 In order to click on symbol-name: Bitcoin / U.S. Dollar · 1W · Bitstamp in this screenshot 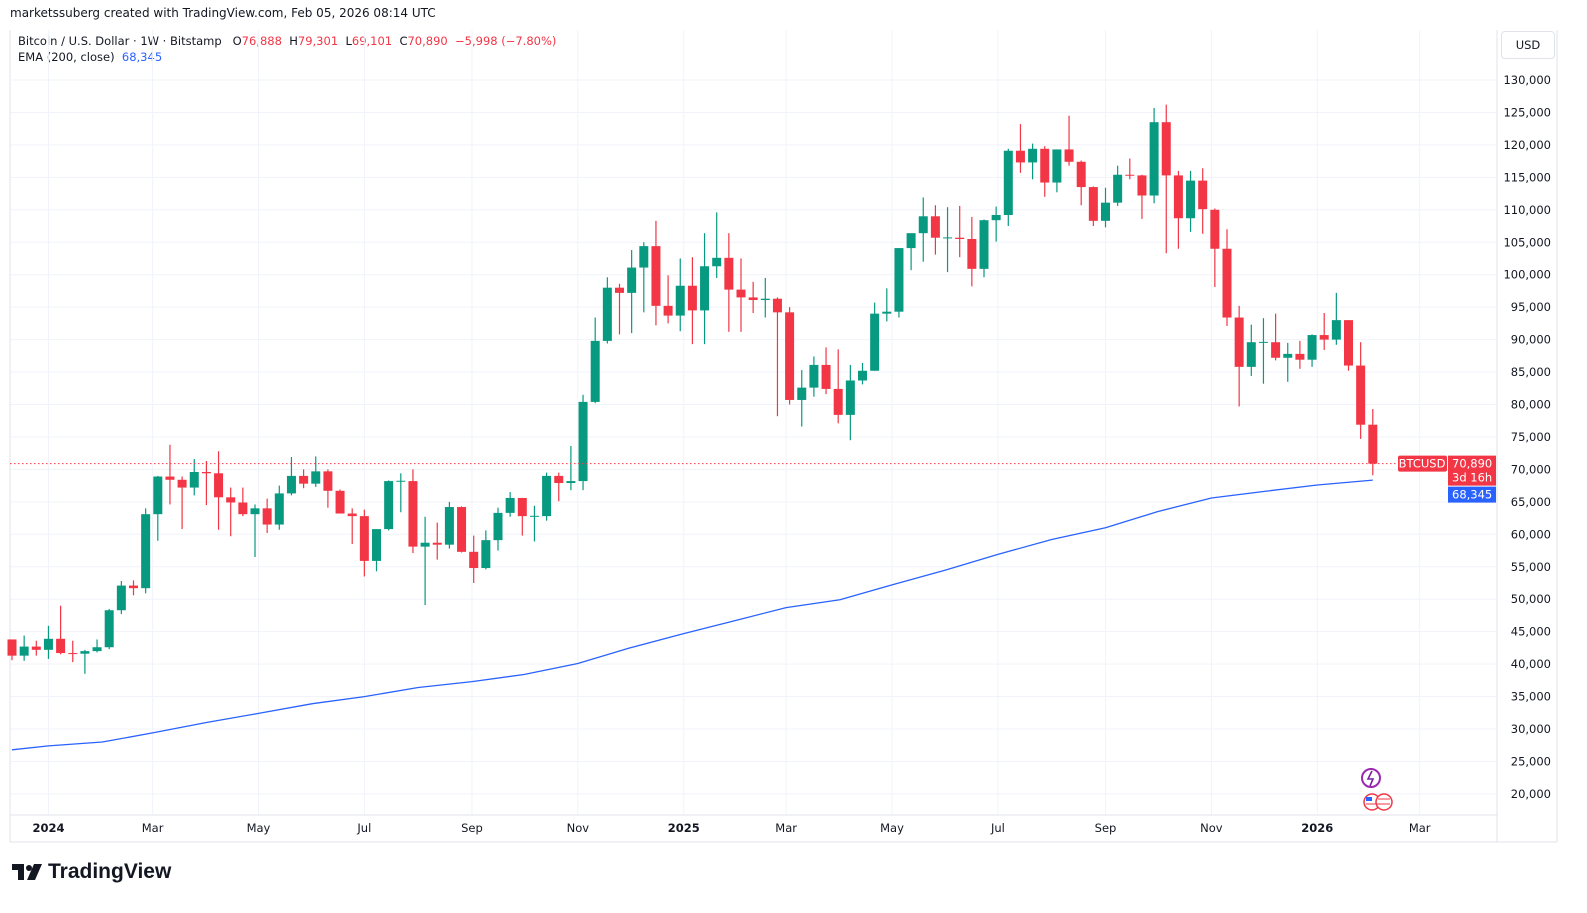, I will do `click(120, 41)`.